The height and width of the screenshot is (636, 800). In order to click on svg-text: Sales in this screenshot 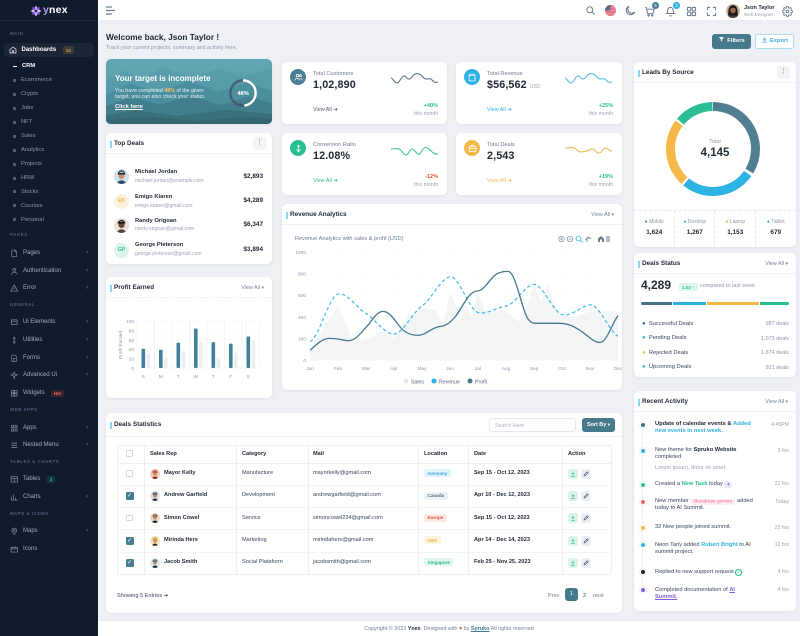, I will do `click(417, 383)`.